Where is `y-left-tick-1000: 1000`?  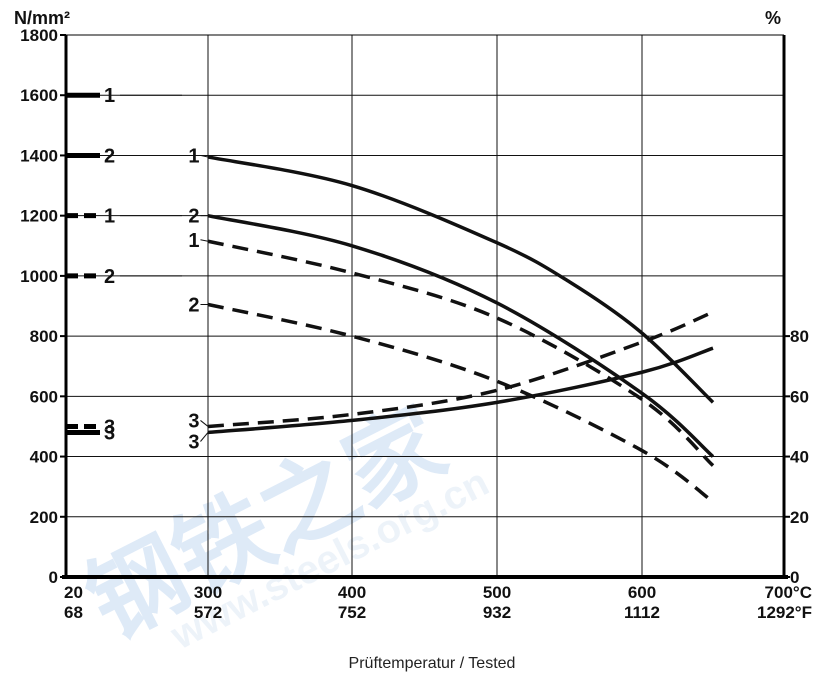 y-left-tick-1000: 1000 is located at coordinates (39, 276).